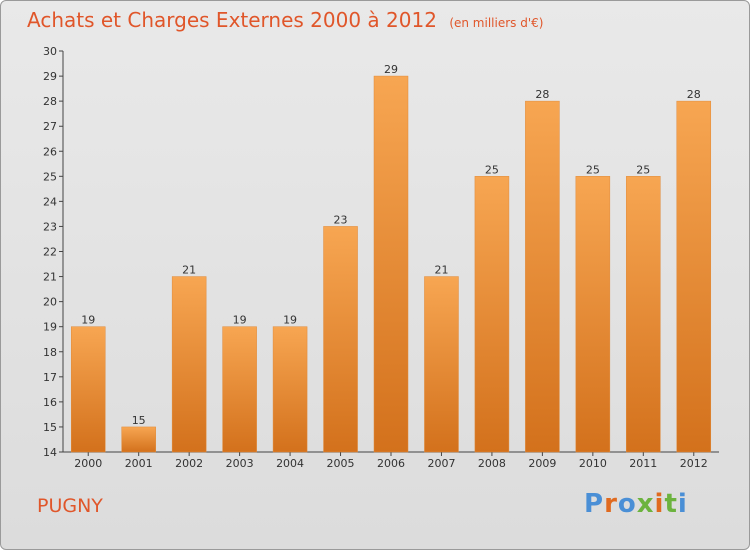 This screenshot has height=550, width=750. What do you see at coordinates (694, 94) in the screenshot?
I see `data-label-2012: 28` at bounding box center [694, 94].